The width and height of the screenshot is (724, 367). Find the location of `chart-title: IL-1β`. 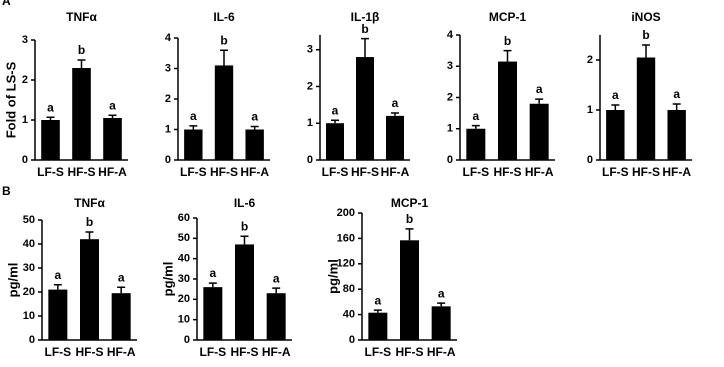

chart-title: IL-1β is located at coordinates (365, 17).